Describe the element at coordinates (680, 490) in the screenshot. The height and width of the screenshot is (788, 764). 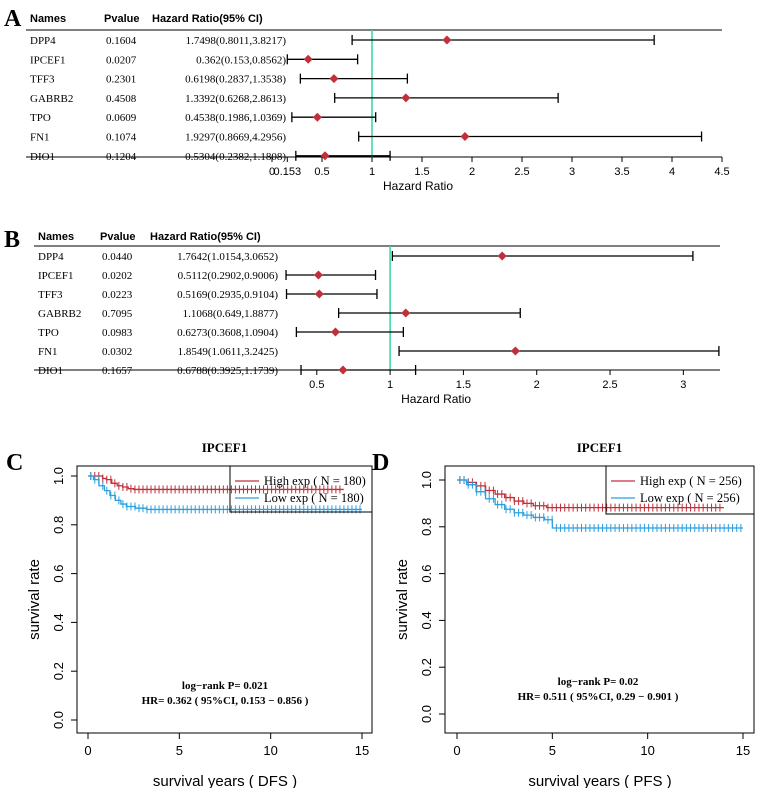
I see `legend-box` at that location.